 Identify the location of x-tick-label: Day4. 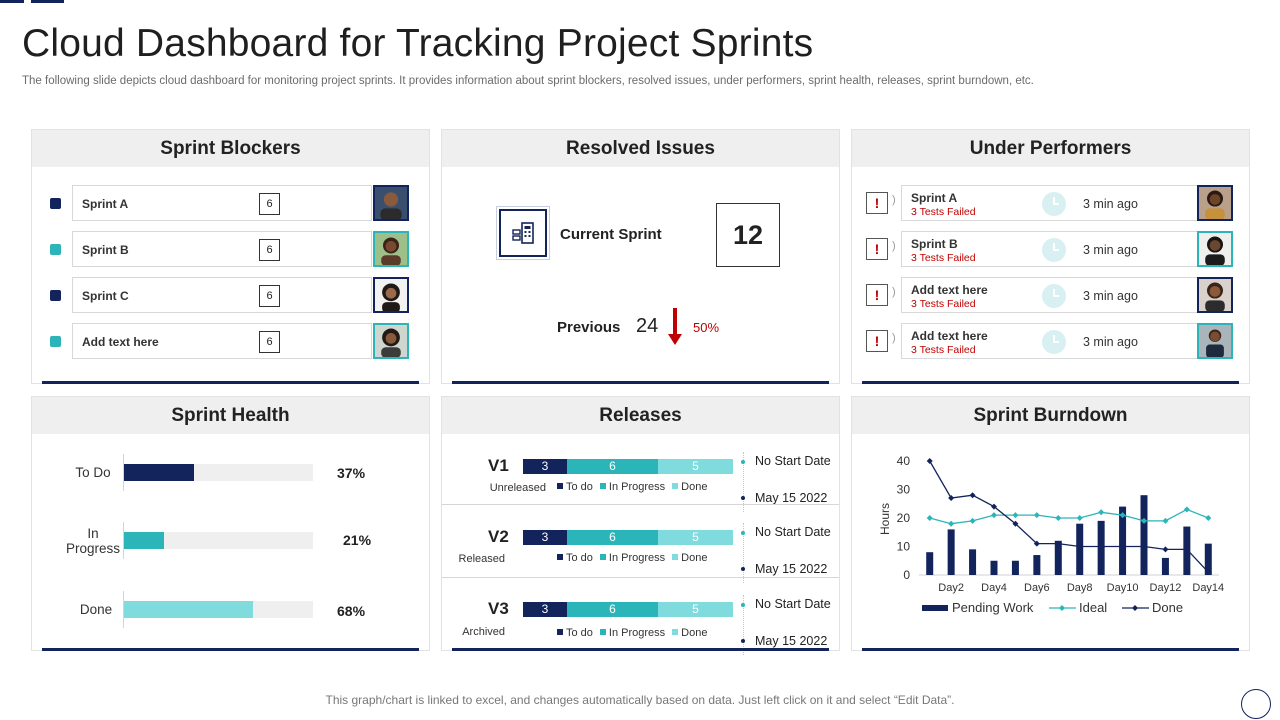
(994, 588).